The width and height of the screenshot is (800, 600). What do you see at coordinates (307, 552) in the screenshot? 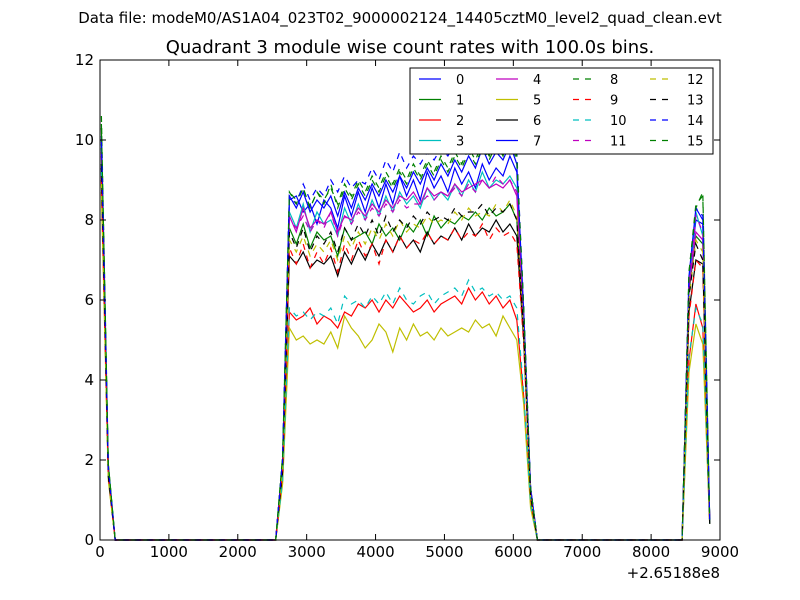
I see `x-tick-label: 3000` at bounding box center [307, 552].